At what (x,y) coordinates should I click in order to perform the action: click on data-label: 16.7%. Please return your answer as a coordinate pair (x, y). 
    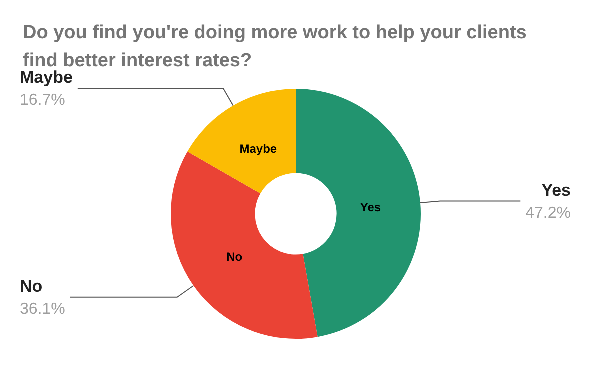
    Looking at the image, I should click on (43, 100).